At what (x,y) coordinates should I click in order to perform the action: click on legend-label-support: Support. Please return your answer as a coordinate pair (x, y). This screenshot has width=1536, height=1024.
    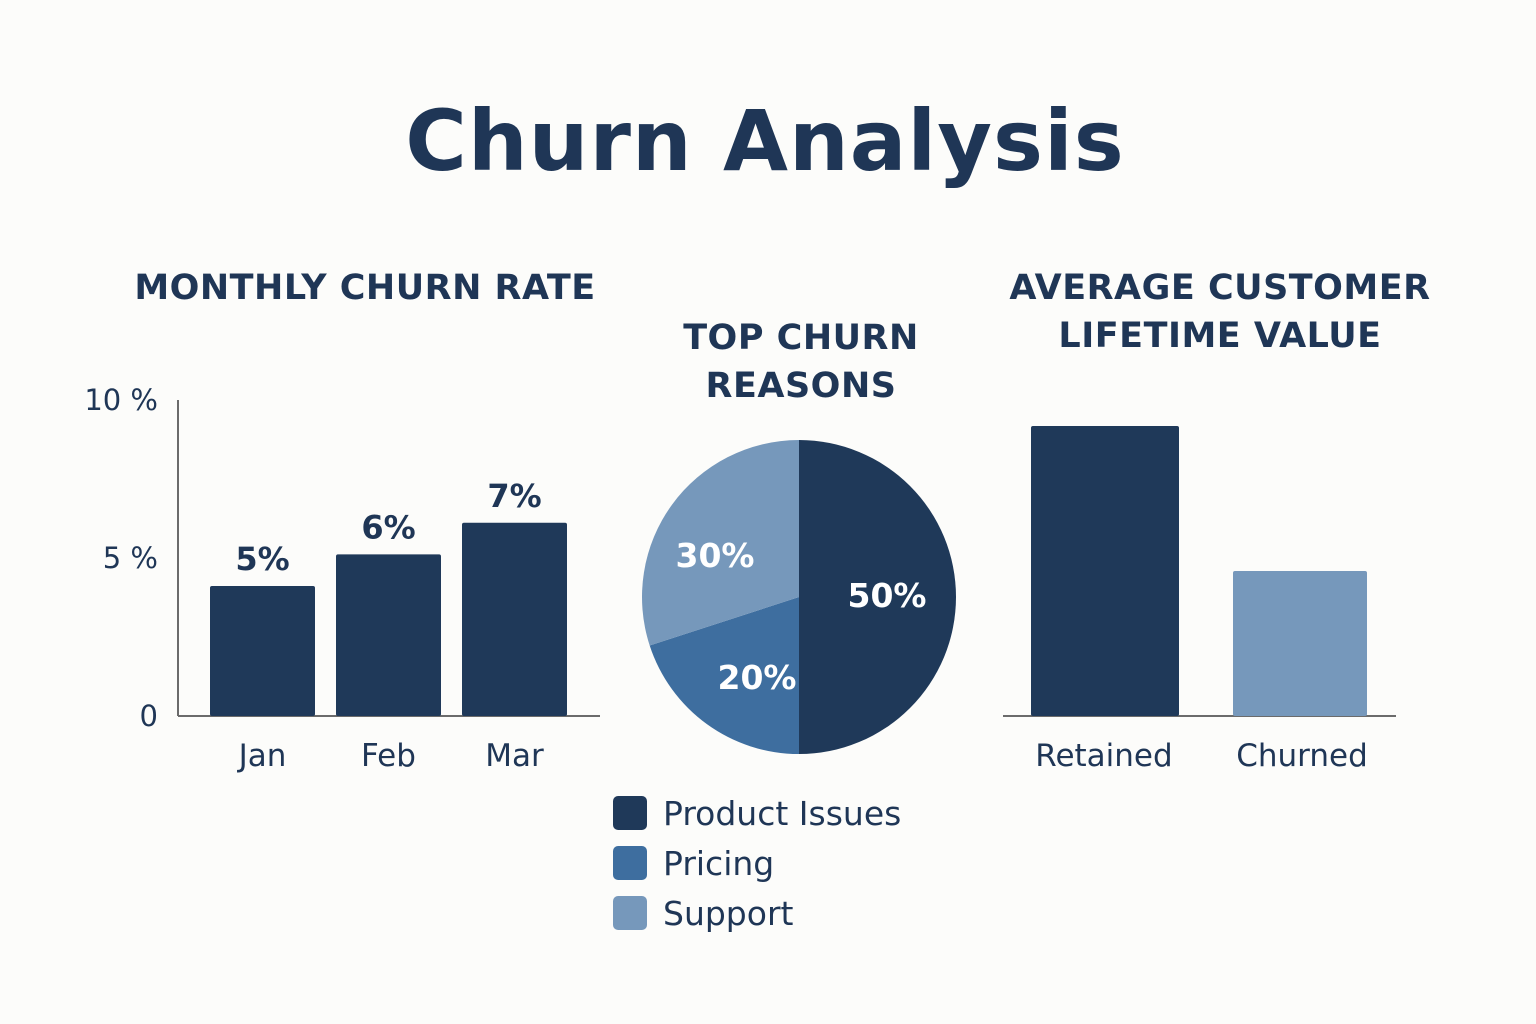
    Looking at the image, I should click on (728, 913).